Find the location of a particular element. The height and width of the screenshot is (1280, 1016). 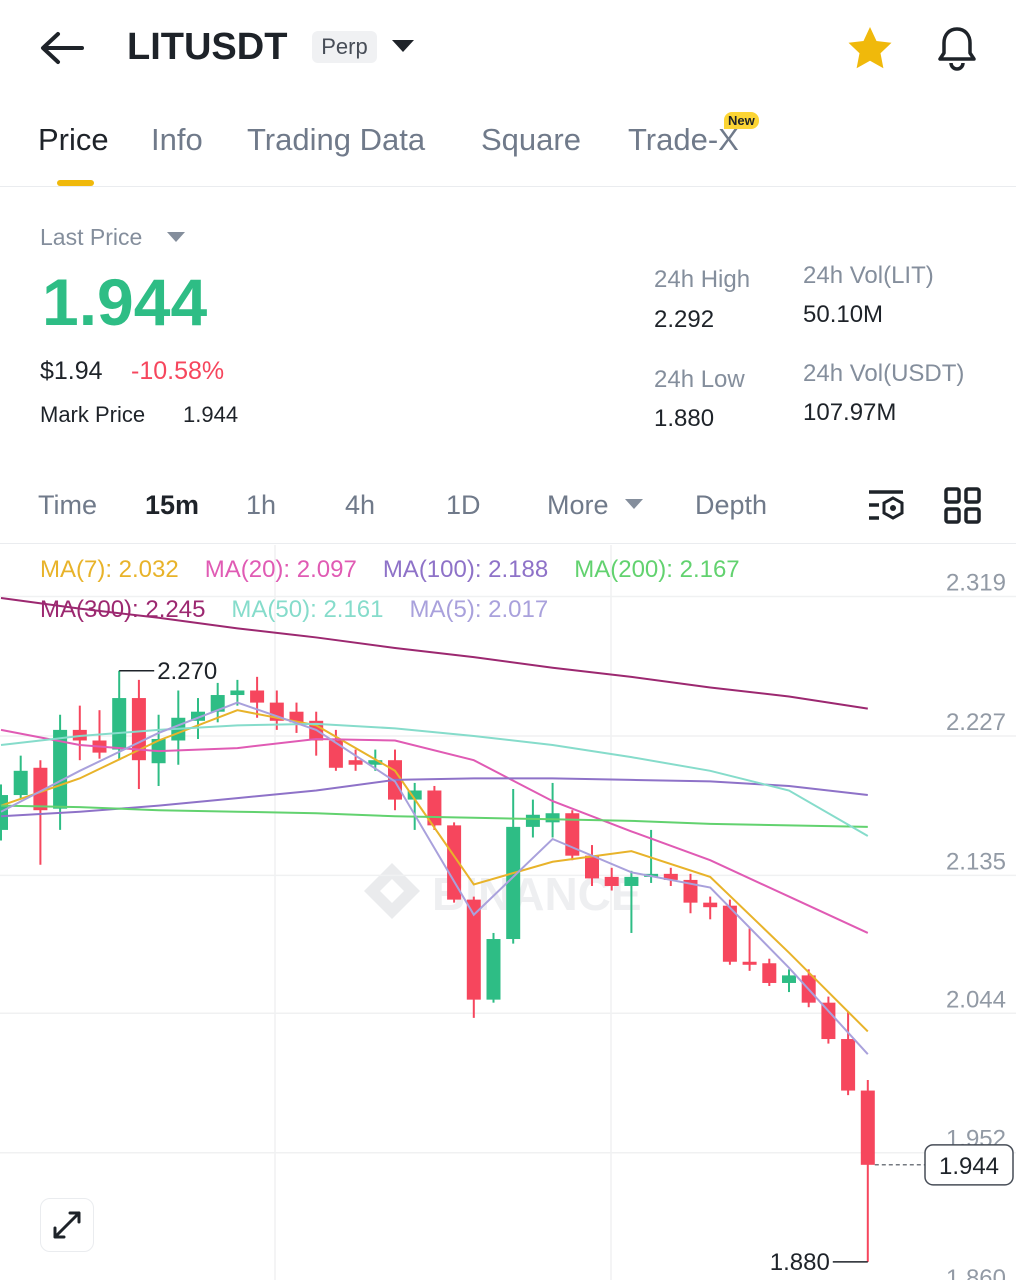

watermark-logo is located at coordinates (392, 891).